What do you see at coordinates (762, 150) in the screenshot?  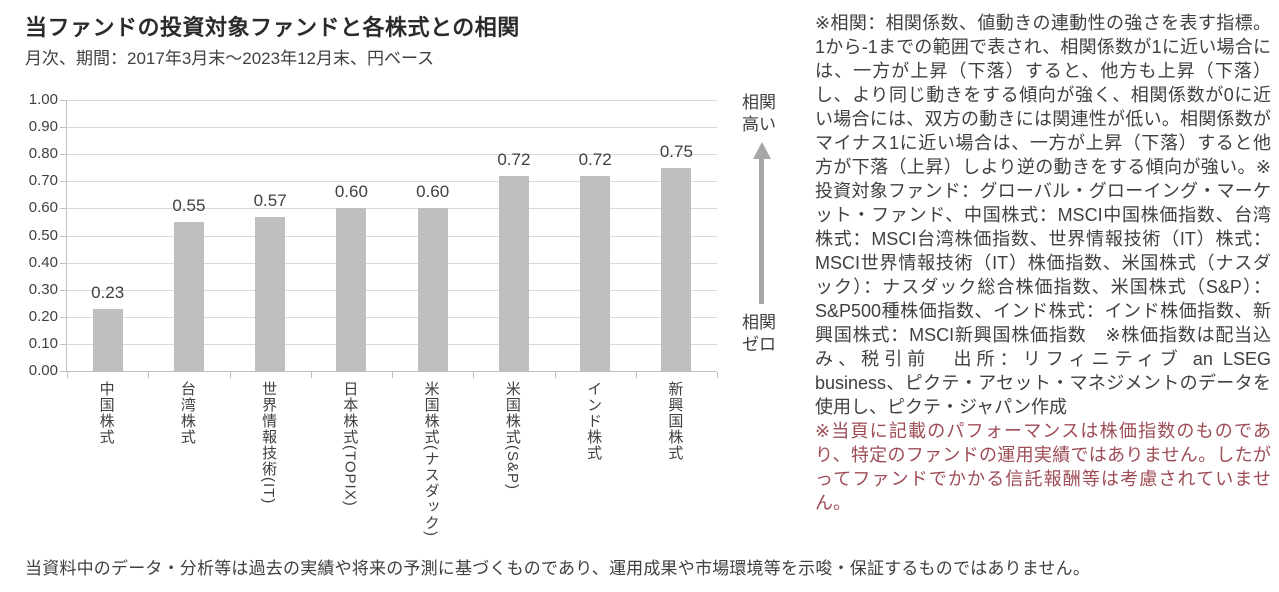 I see `up-arrow-icon` at bounding box center [762, 150].